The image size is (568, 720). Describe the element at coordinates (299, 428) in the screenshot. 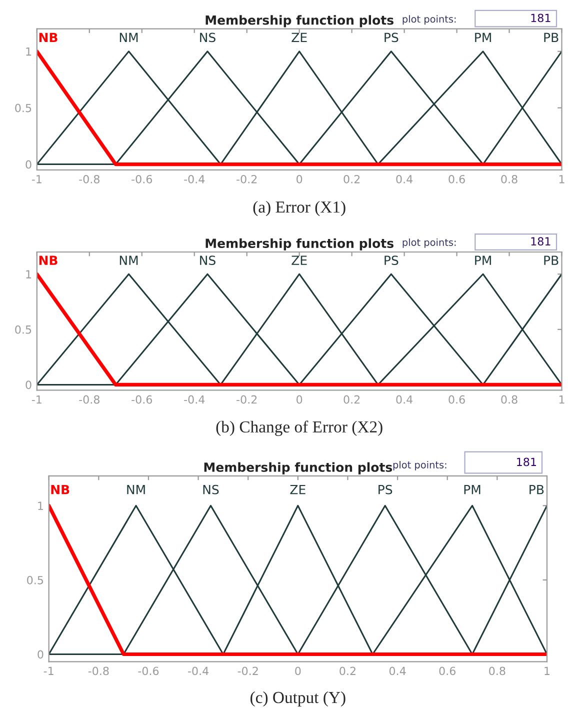

I see `text: (b) Change of Error (X2)` at that location.